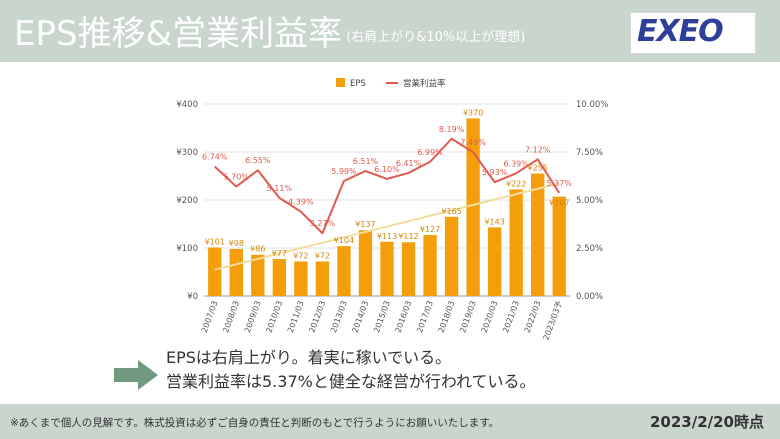 The image size is (780, 439). What do you see at coordinates (538, 168) in the screenshot?
I see `bar-data-label: ¥255` at bounding box center [538, 168].